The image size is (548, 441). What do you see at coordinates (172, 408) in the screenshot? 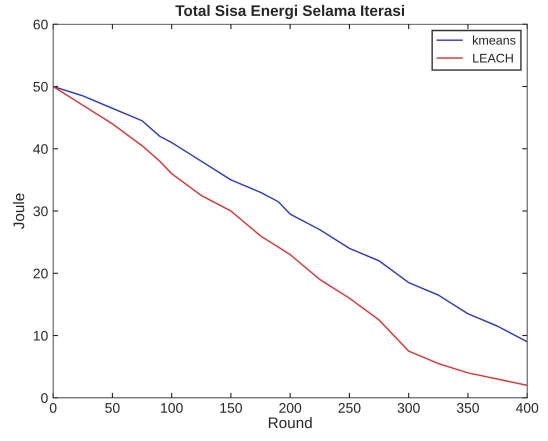
I see `x-tick-label: 100` at bounding box center [172, 408].